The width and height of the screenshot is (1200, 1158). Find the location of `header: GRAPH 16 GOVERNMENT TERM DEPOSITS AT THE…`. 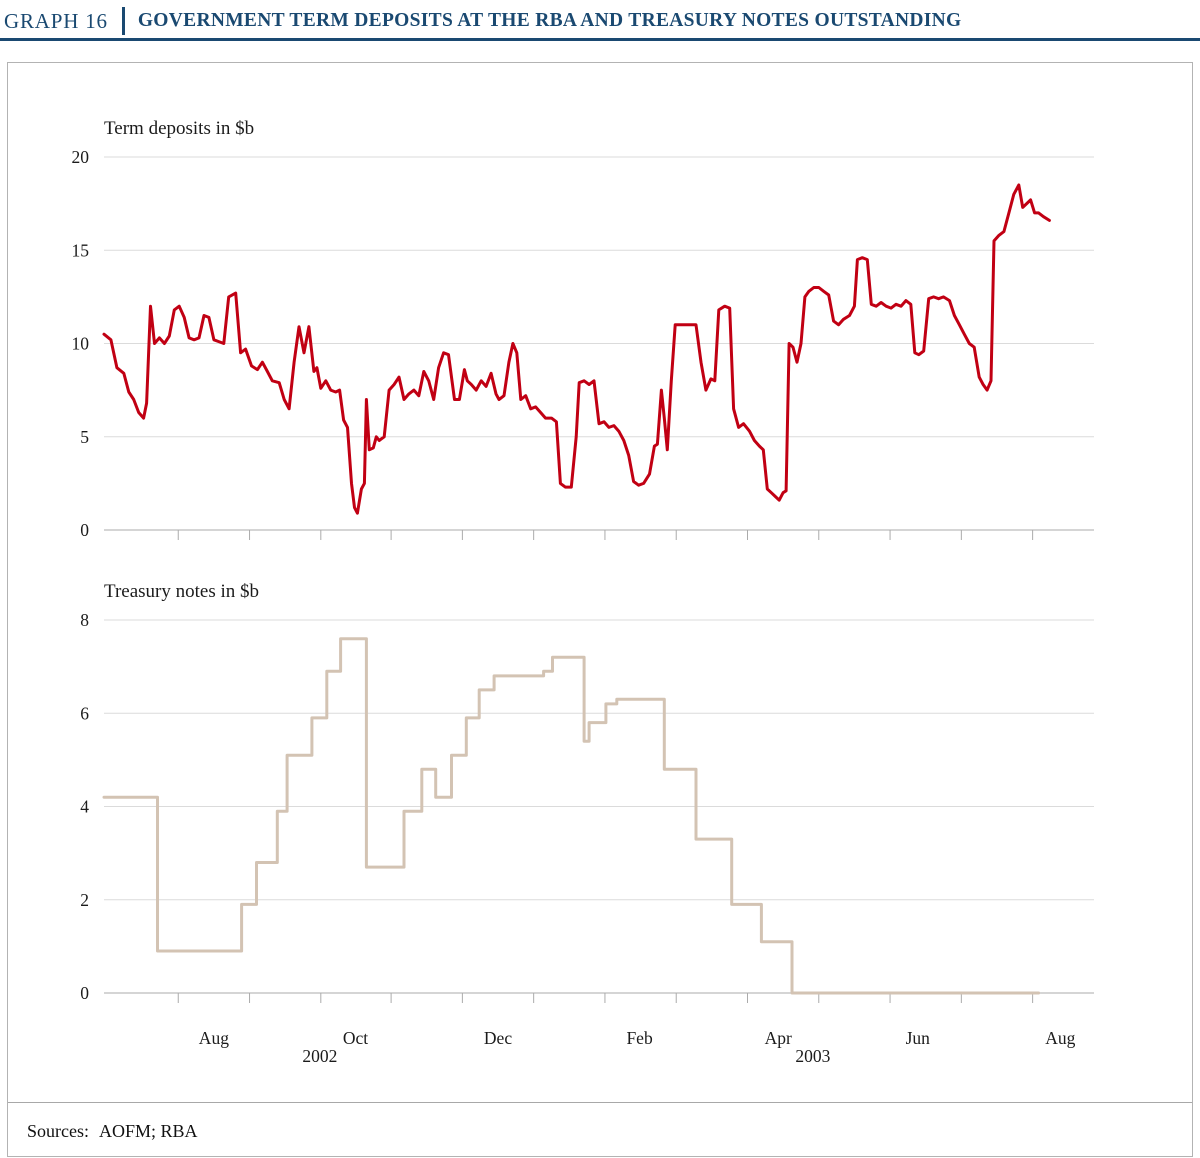

header: GRAPH 16 GOVERNMENT TERM DEPOSITS AT THE… is located at coordinates (483, 21).